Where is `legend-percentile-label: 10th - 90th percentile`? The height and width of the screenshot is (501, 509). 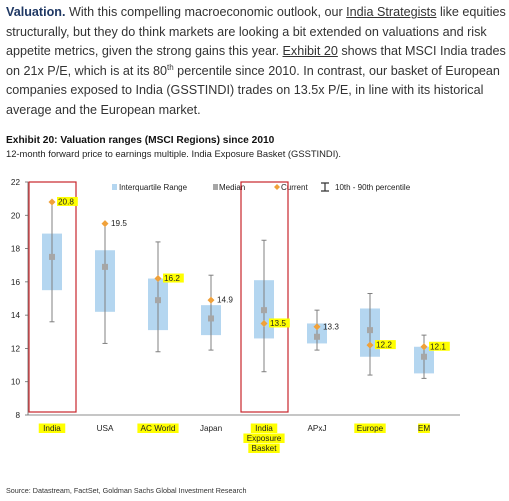 legend-percentile-label: 10th - 90th percentile is located at coordinates (373, 187).